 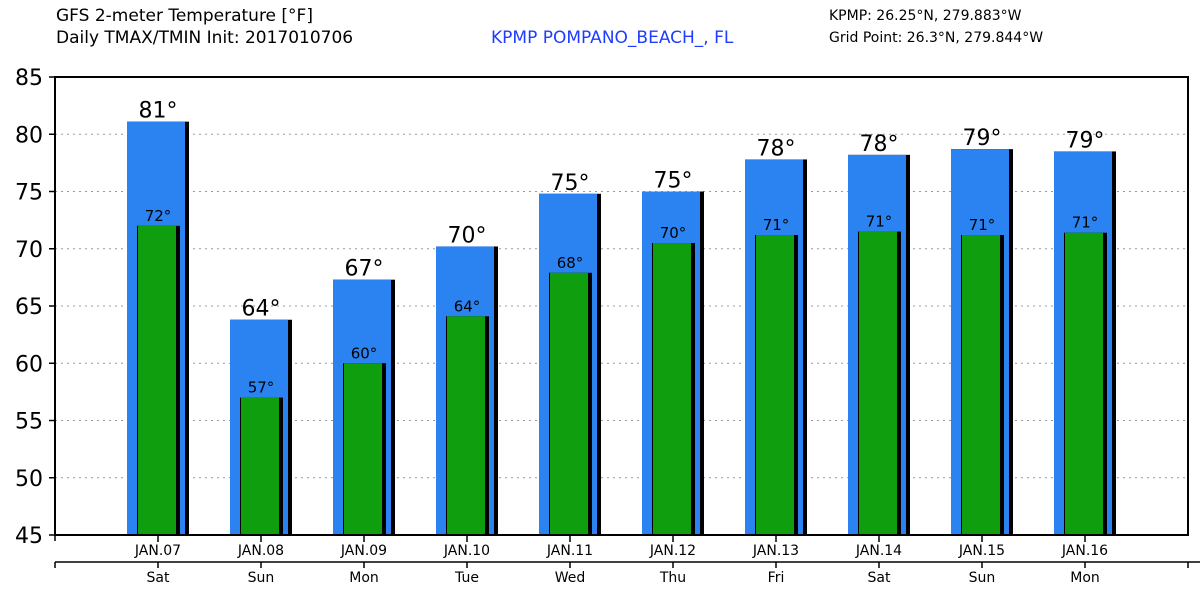 I want to click on weekday-label: Fri, so click(x=776, y=578).